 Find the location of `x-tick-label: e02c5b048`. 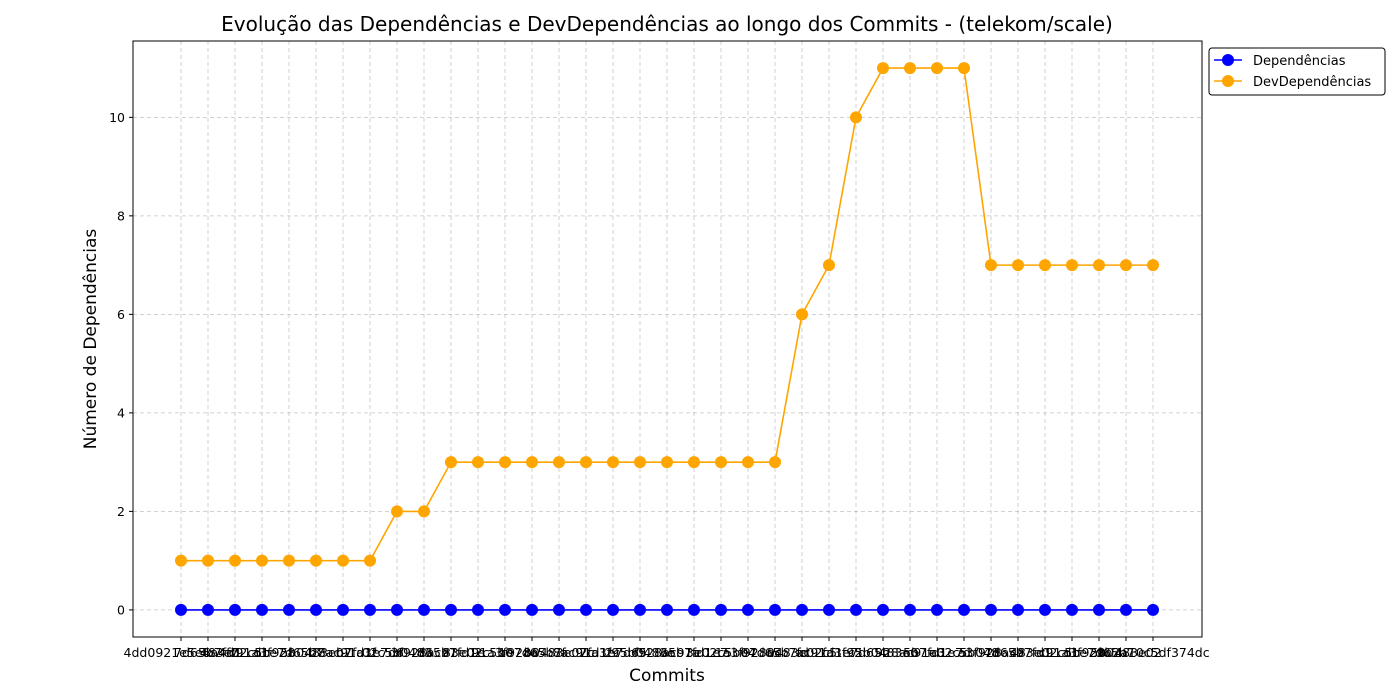

x-tick-label: e02c5b048 is located at coordinates (964, 652).